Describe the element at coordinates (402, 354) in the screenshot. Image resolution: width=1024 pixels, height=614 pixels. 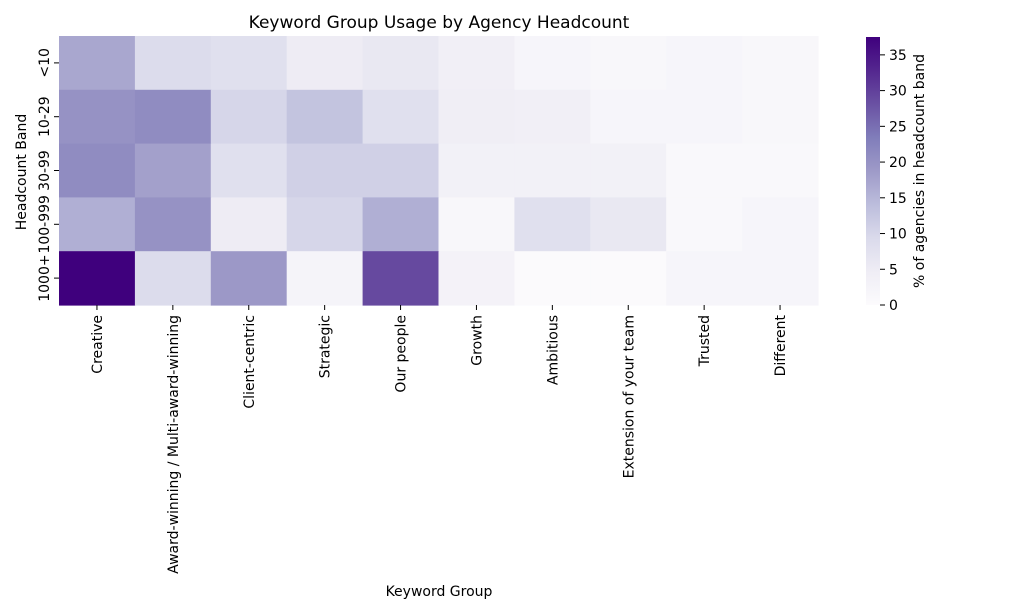
I see `x-tick-label: Our people` at that location.